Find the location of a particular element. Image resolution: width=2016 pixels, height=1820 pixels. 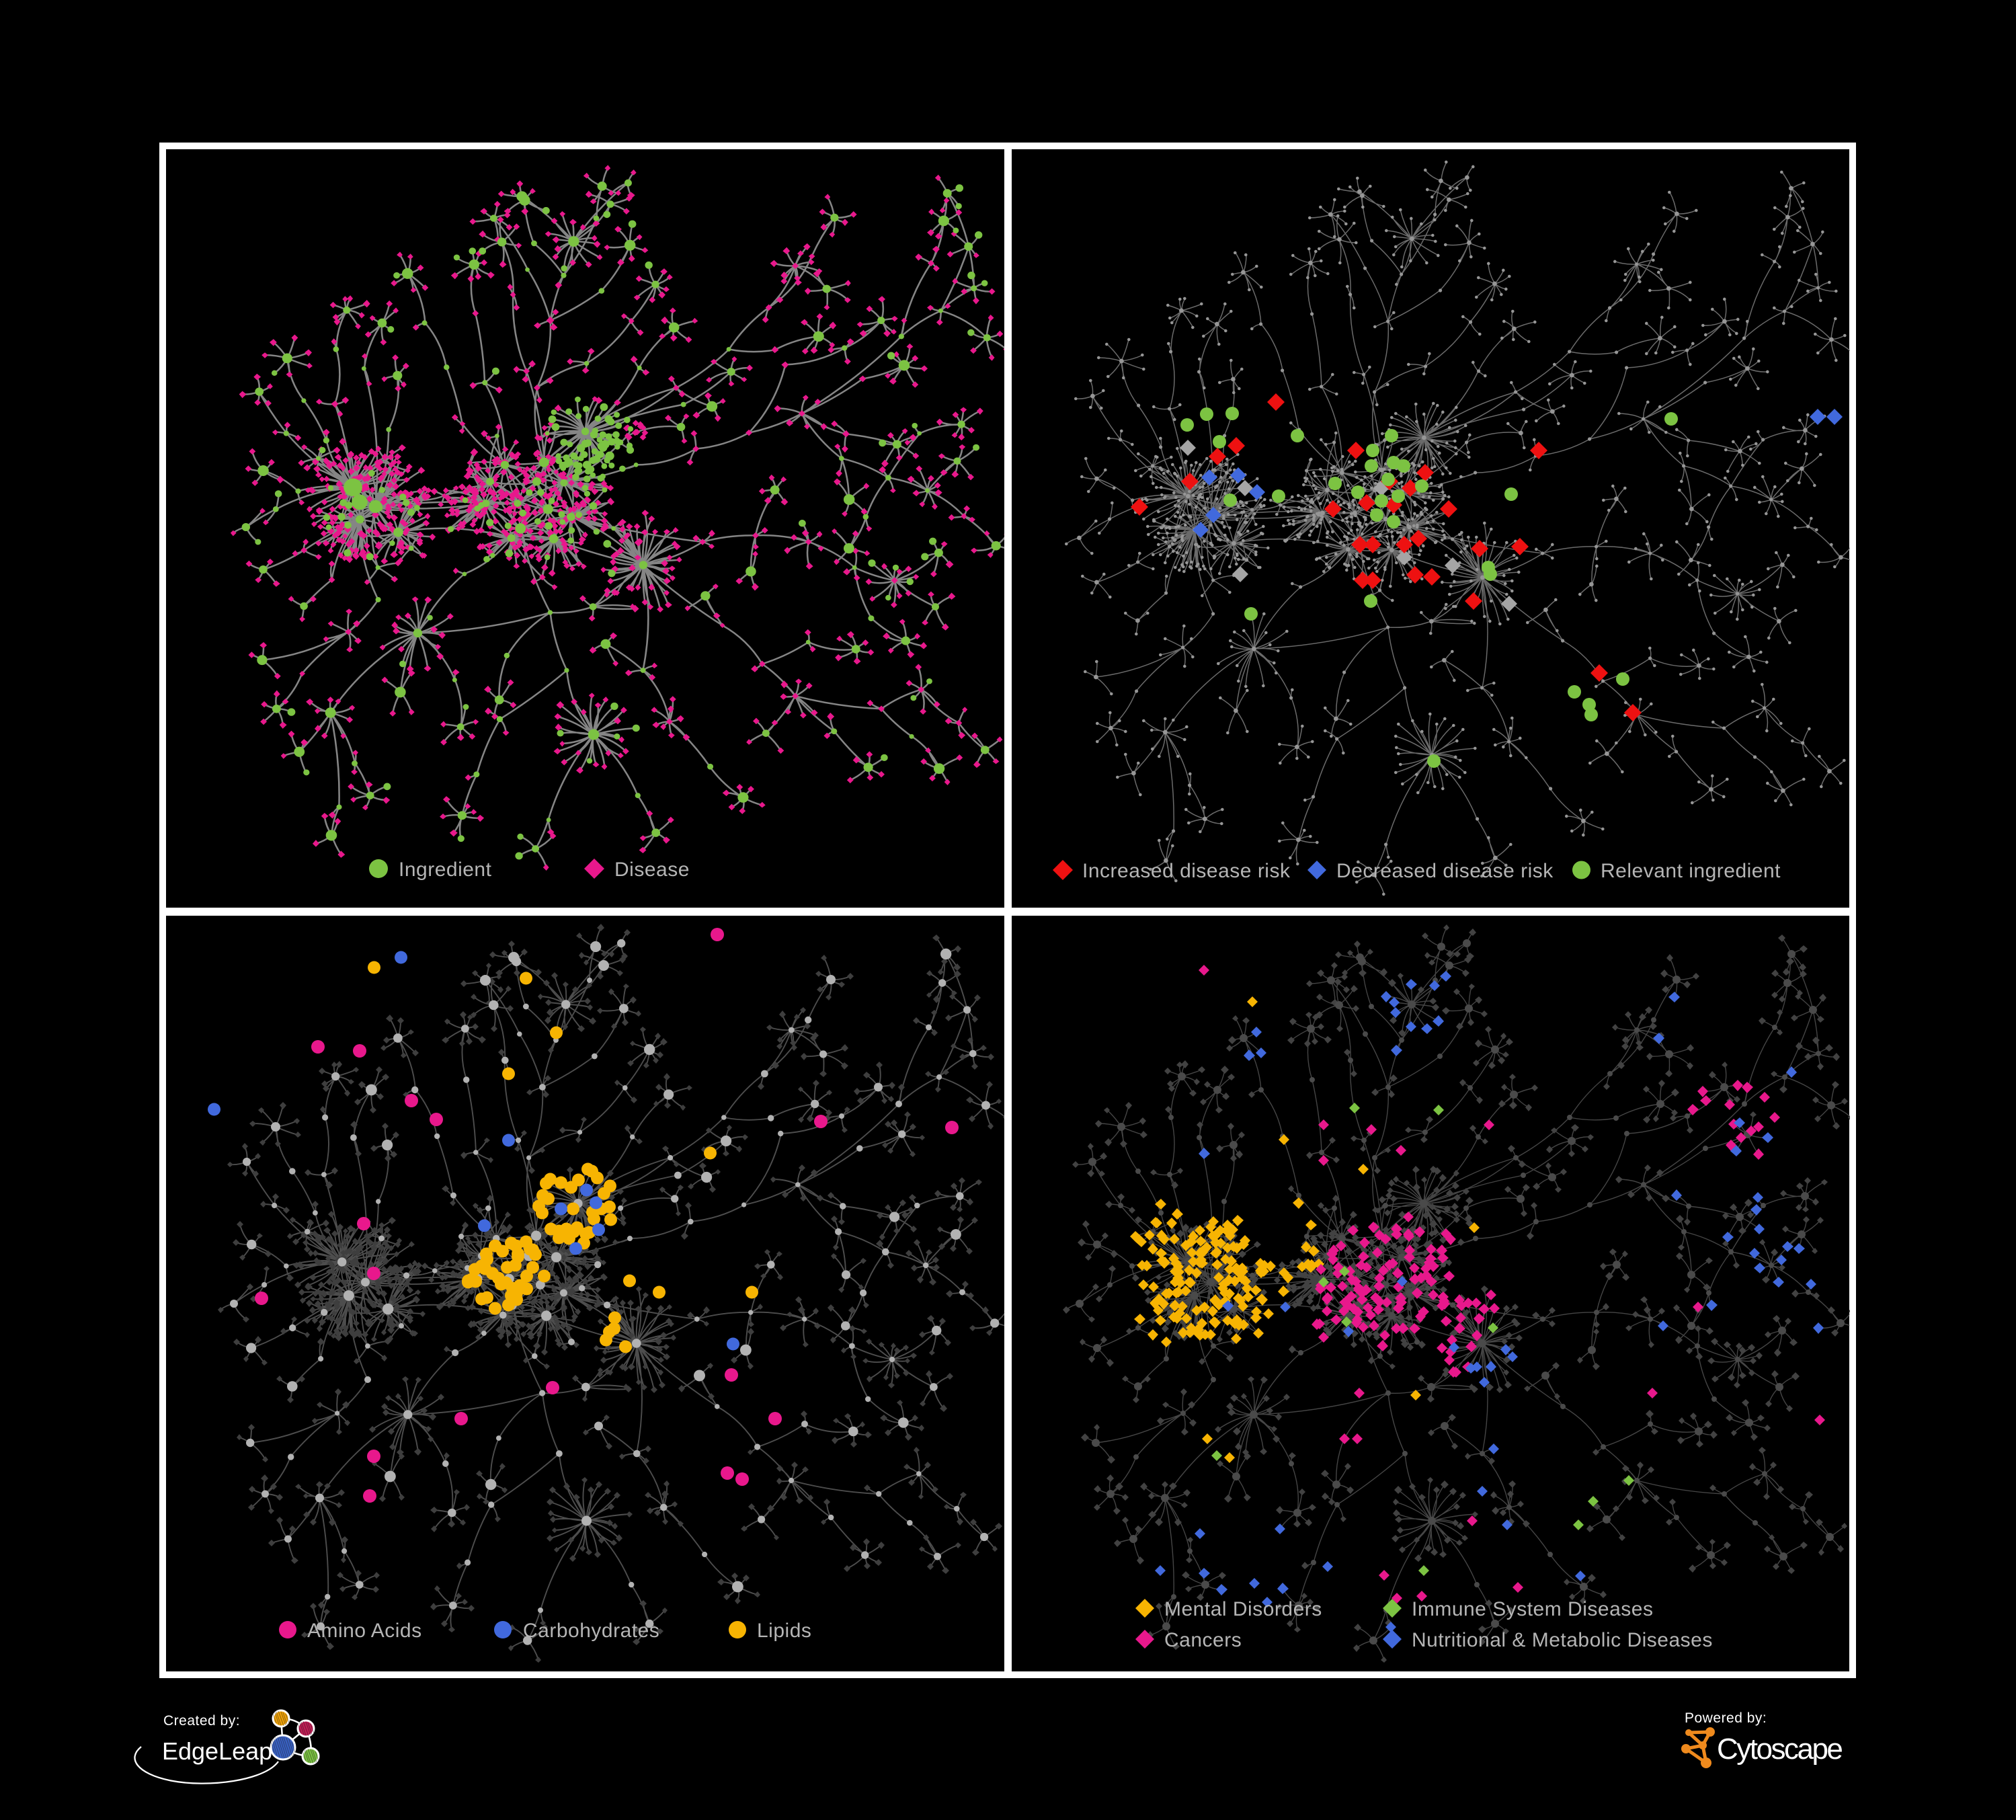

svg-text: Amino Acids is located at coordinates (364, 1631).